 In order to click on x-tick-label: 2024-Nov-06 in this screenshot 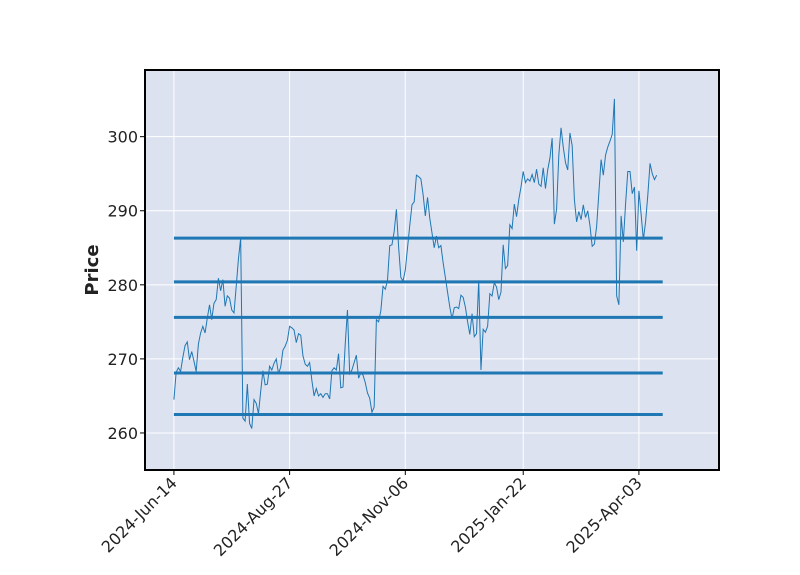, I will do `click(369, 516)`.